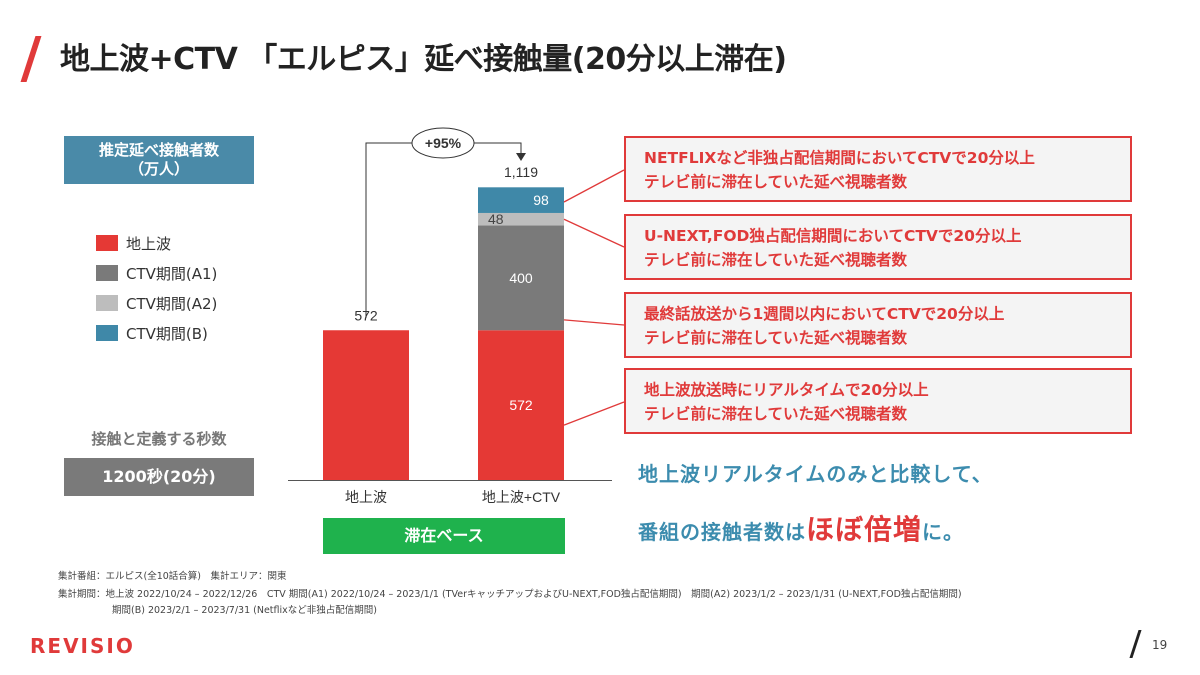 The image size is (1200, 675). What do you see at coordinates (1160, 645) in the screenshot?
I see `page-number: 19` at bounding box center [1160, 645].